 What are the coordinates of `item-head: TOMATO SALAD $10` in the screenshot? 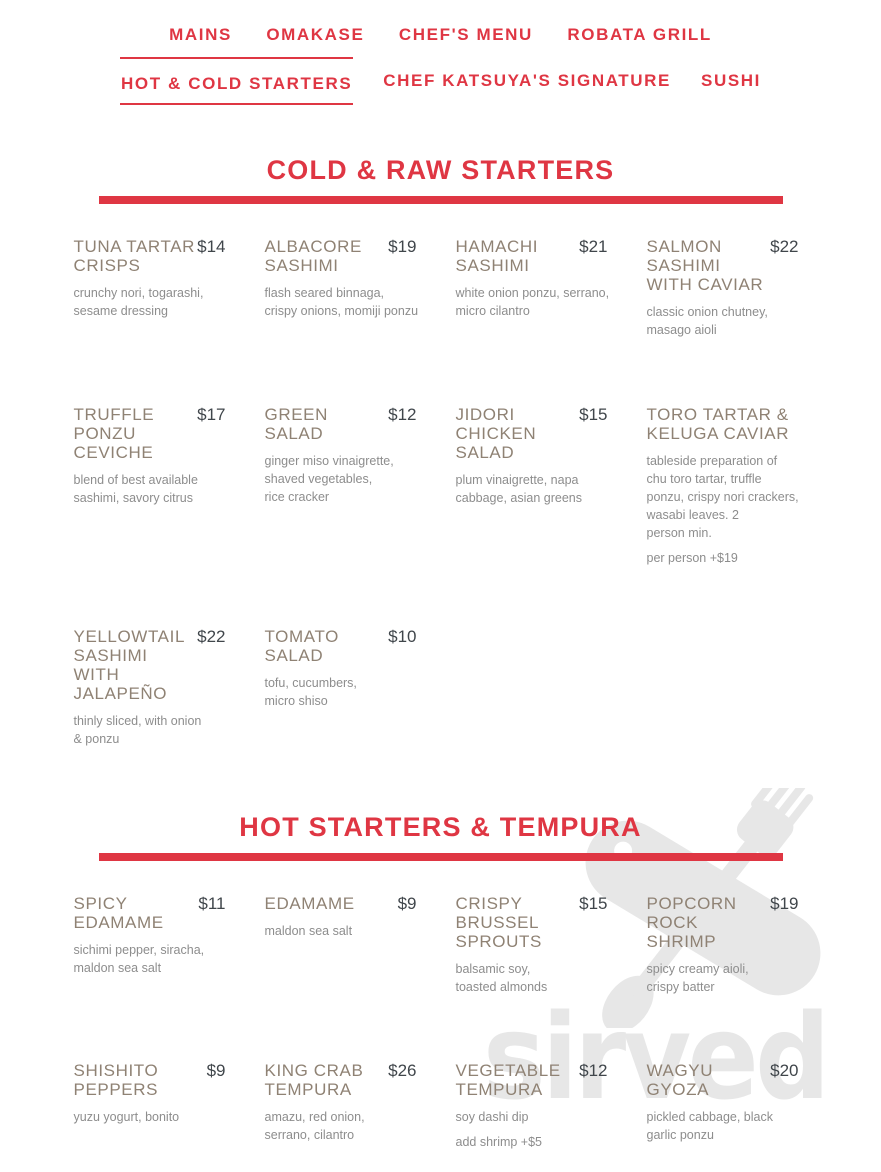 It's located at (345, 646).